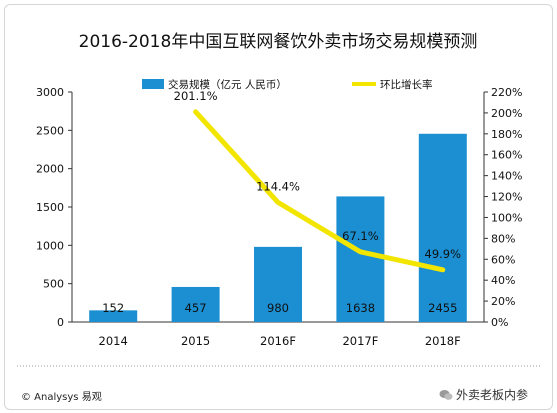 This screenshot has height=413, width=557. What do you see at coordinates (113, 341) in the screenshot?
I see `x-tick-label: 2014` at bounding box center [113, 341].